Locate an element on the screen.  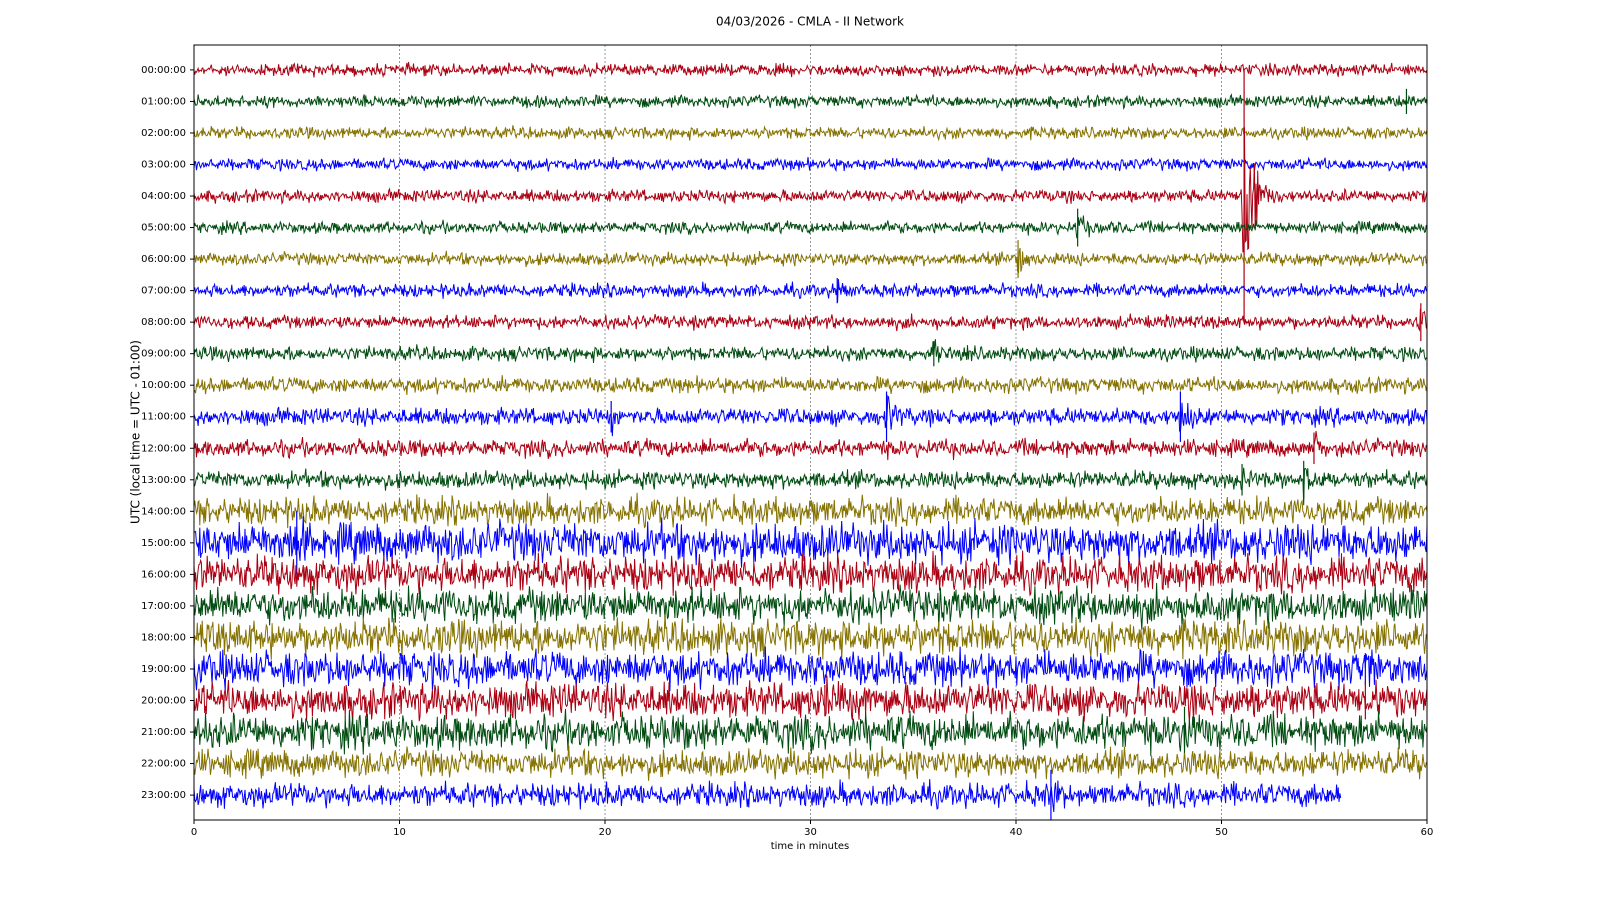
y-tick-label: 12:00:00 is located at coordinates (163, 448).